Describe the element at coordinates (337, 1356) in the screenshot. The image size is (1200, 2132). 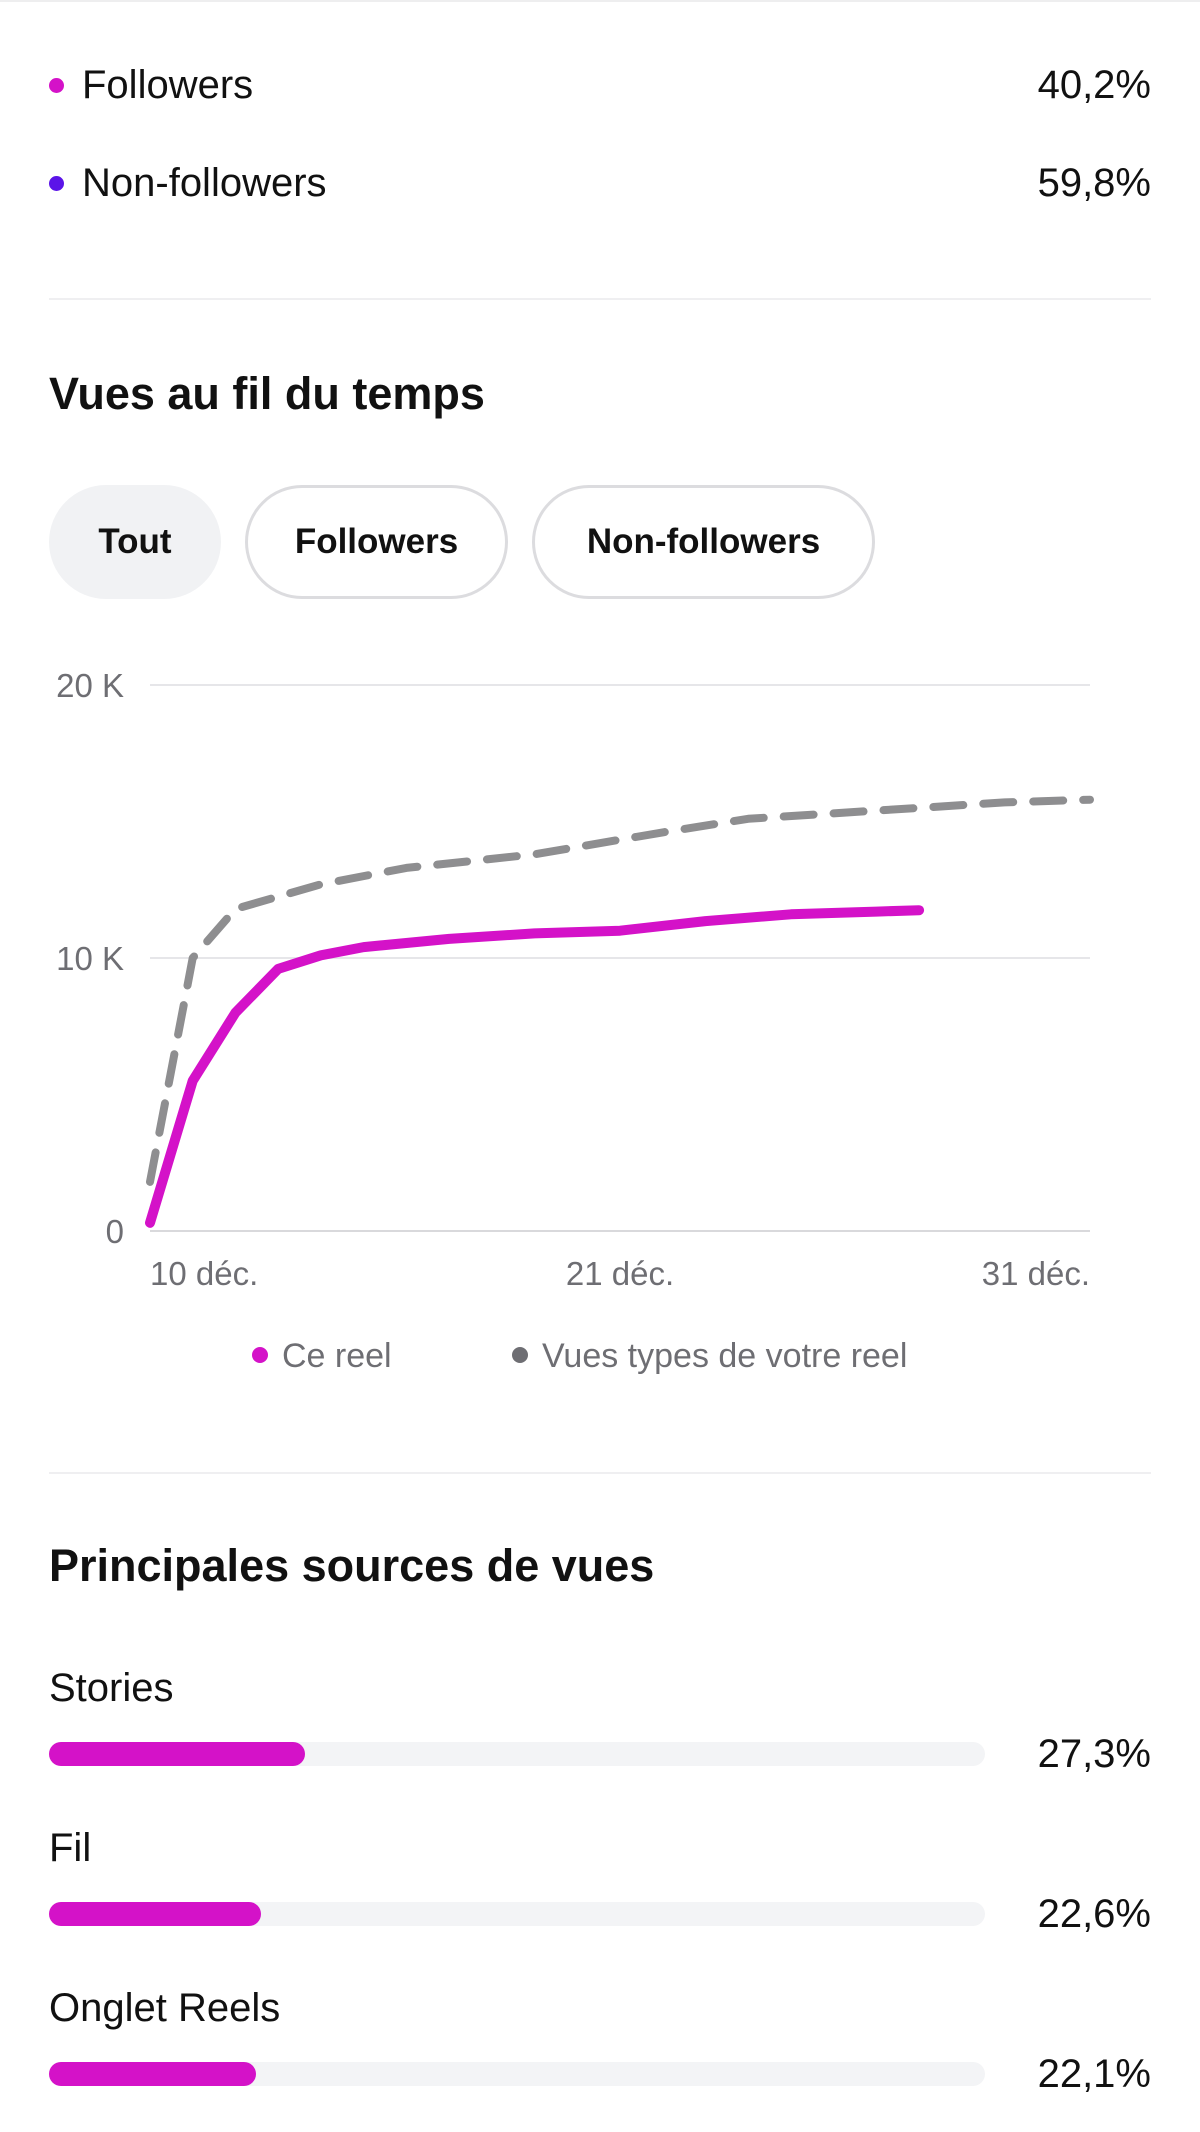
I see `legend-label: Ce reel` at that location.